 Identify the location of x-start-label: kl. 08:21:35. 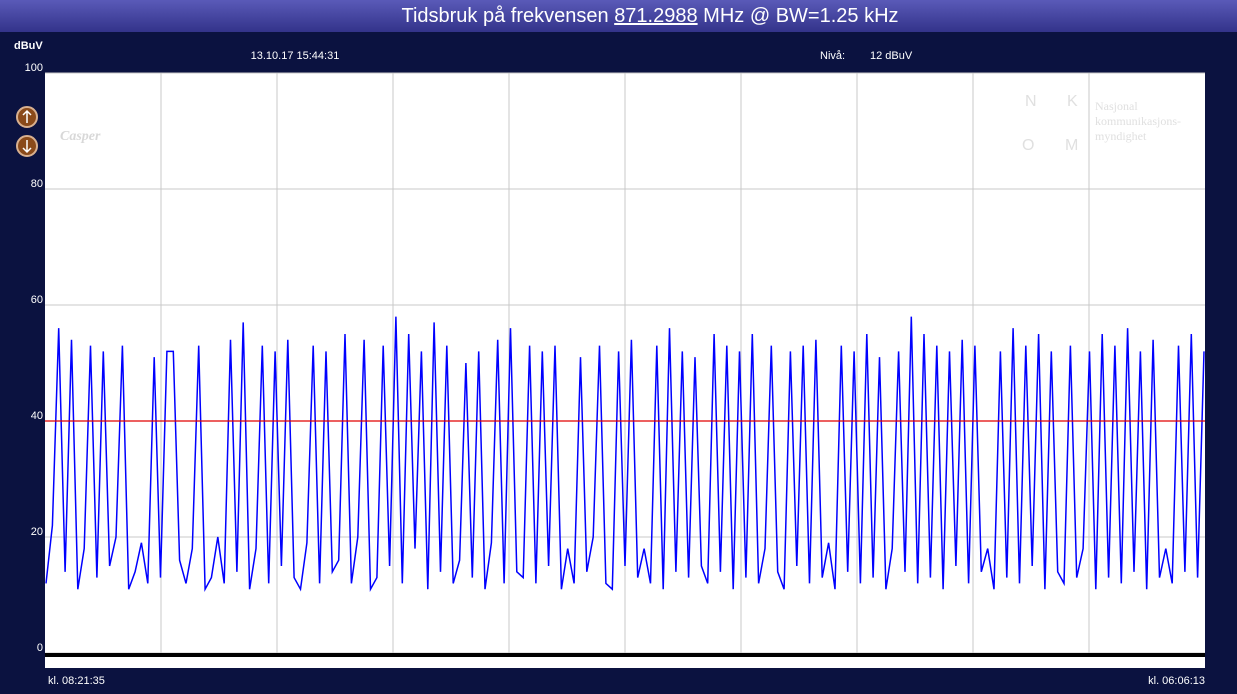
(76, 681).